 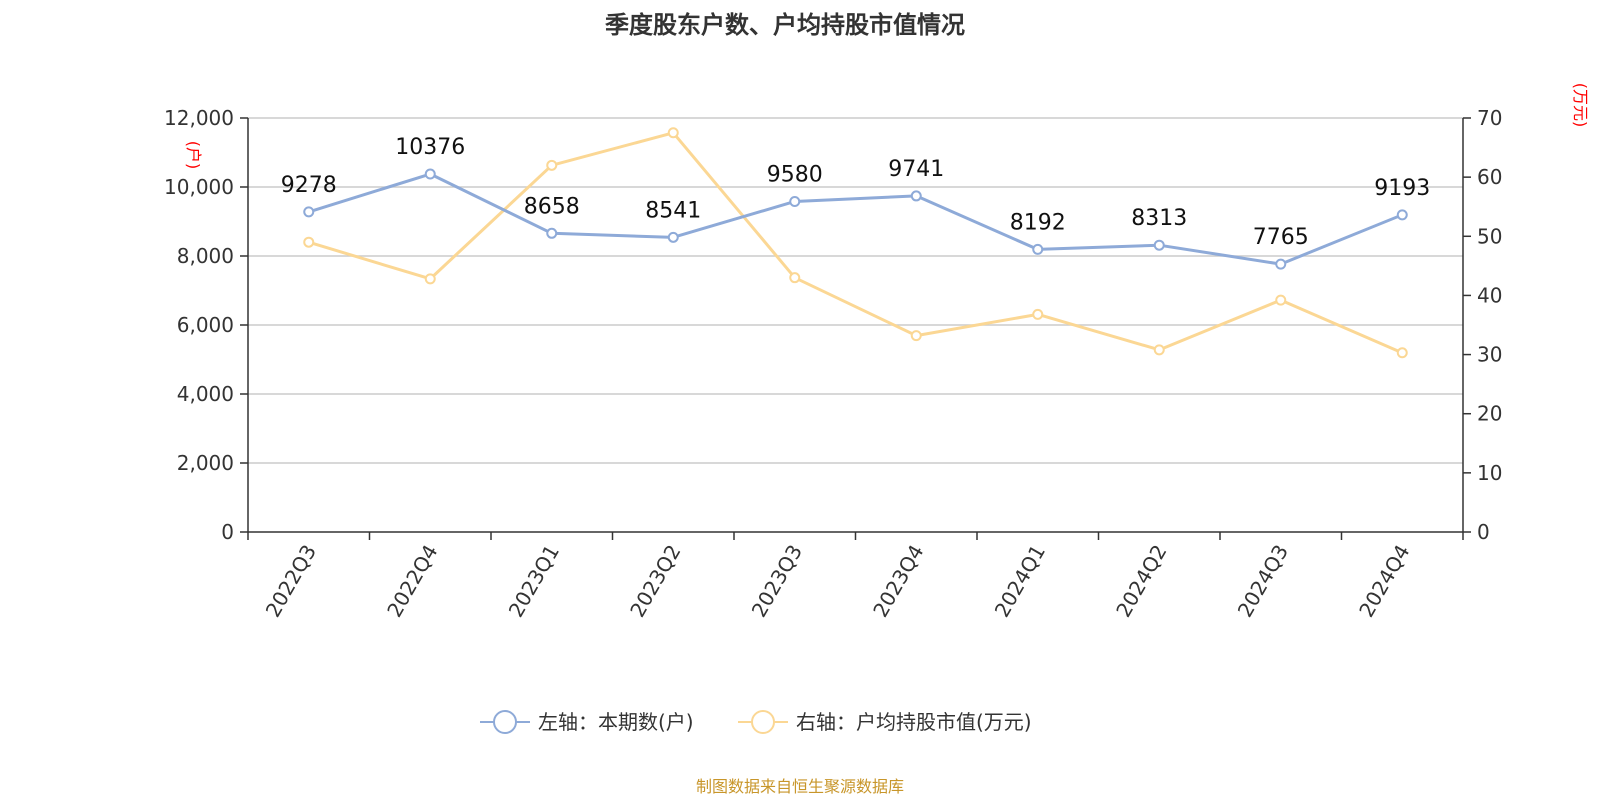 I want to click on x-axis-tick-label: 2023Q2, so click(x=655, y=581).